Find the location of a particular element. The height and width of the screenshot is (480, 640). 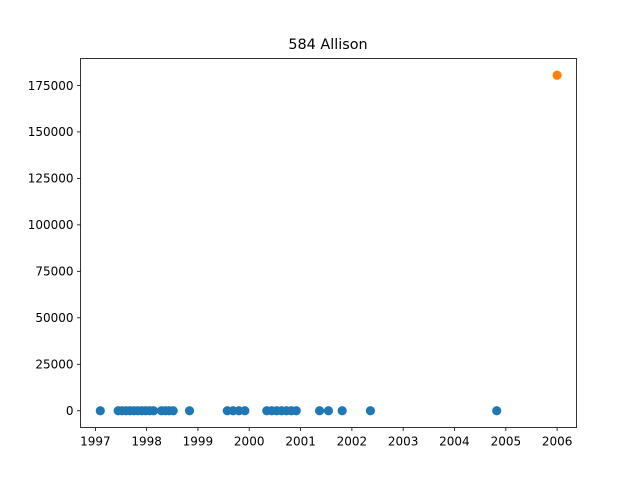

x-tick-label: 2004 is located at coordinates (454, 442).